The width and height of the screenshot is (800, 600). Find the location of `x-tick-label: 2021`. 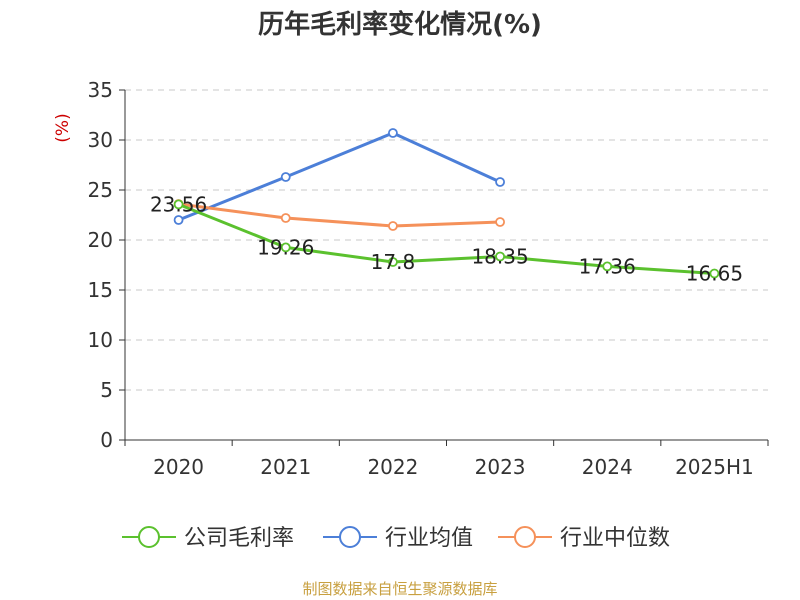

x-tick-label: 2021 is located at coordinates (285, 467).